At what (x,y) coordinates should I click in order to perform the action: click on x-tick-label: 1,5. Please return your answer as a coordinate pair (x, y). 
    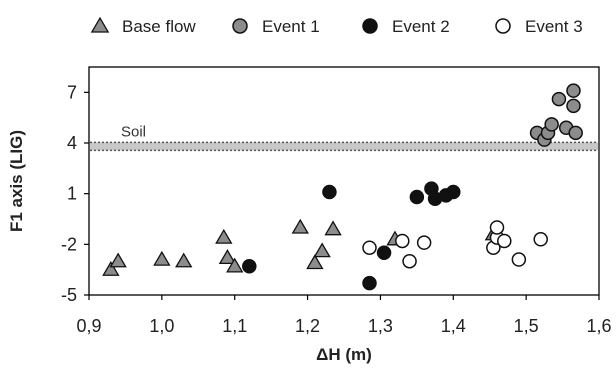
    Looking at the image, I should click on (526, 326).